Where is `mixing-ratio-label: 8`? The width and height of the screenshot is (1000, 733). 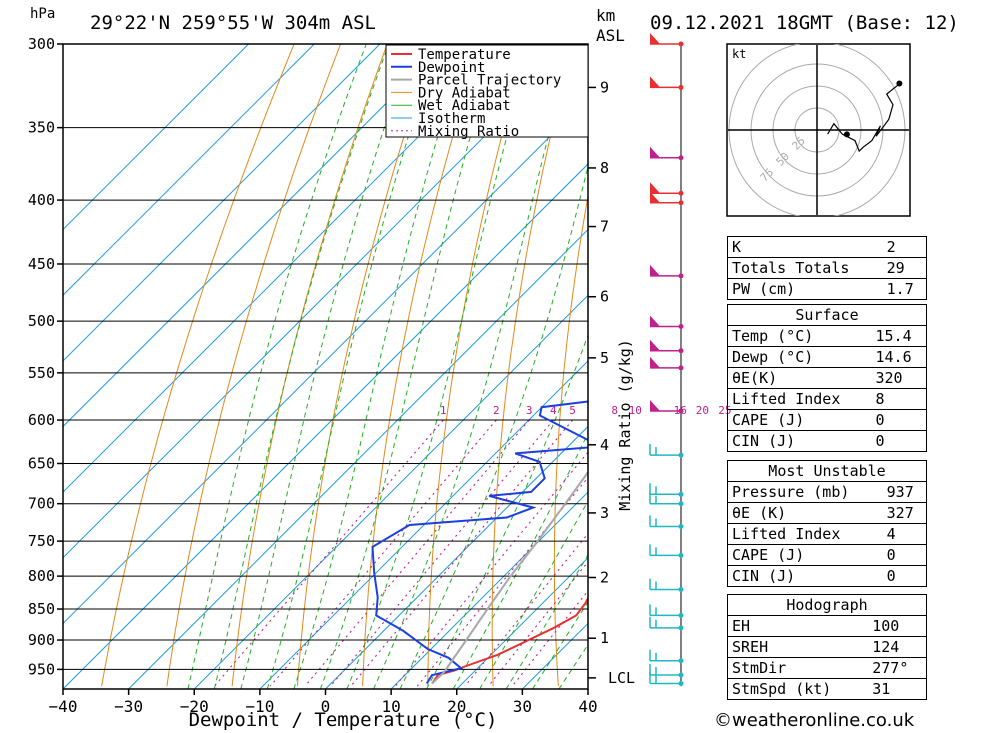 mixing-ratio-label: 8 is located at coordinates (614, 410).